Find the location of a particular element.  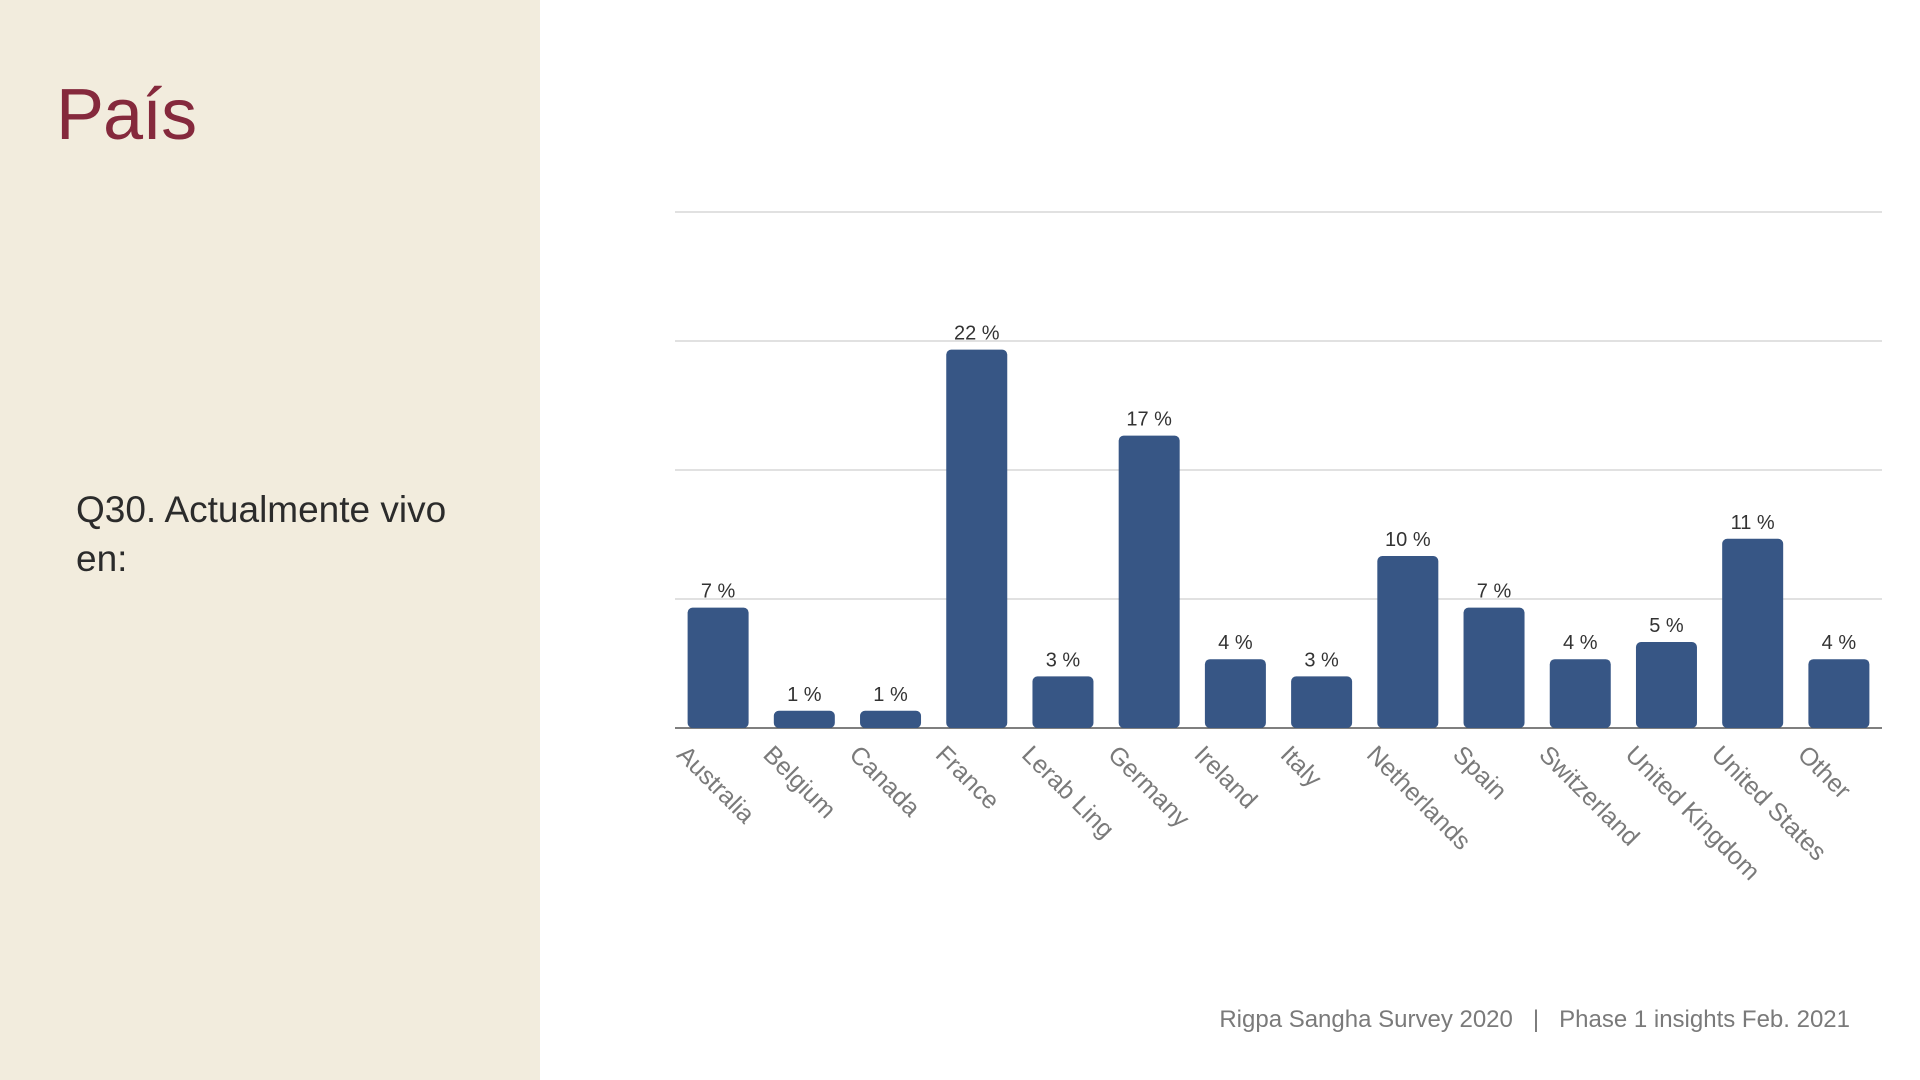

category-label: Canada is located at coordinates (885, 781).